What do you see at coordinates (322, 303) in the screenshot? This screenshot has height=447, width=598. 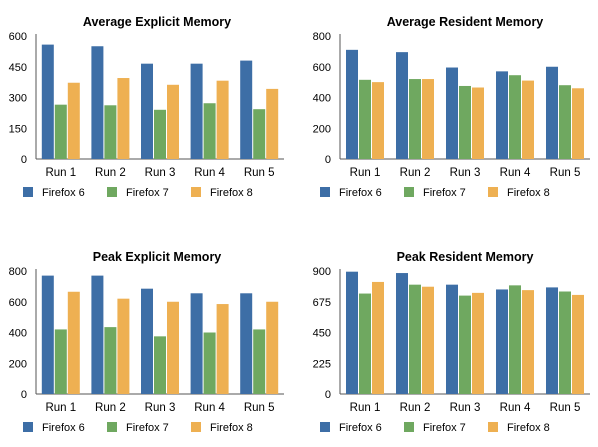 I see `y-tick-label: 675` at bounding box center [322, 303].